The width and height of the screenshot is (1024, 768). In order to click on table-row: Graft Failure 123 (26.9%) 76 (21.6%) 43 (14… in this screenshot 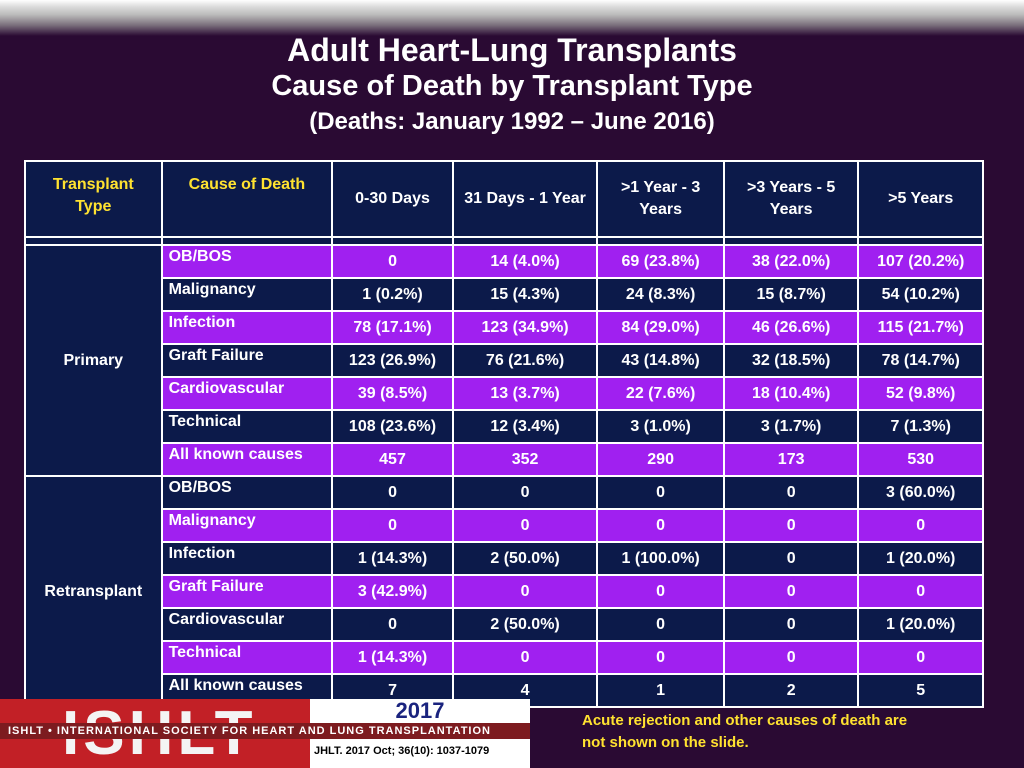, I will do `click(504, 360)`.